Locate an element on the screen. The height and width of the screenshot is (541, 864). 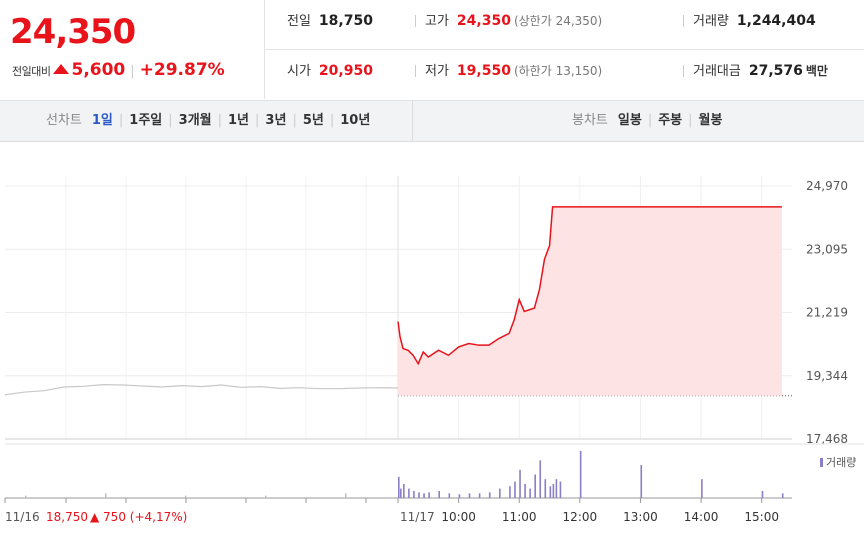
tab-candle-2: 월봉 is located at coordinates (710, 120).